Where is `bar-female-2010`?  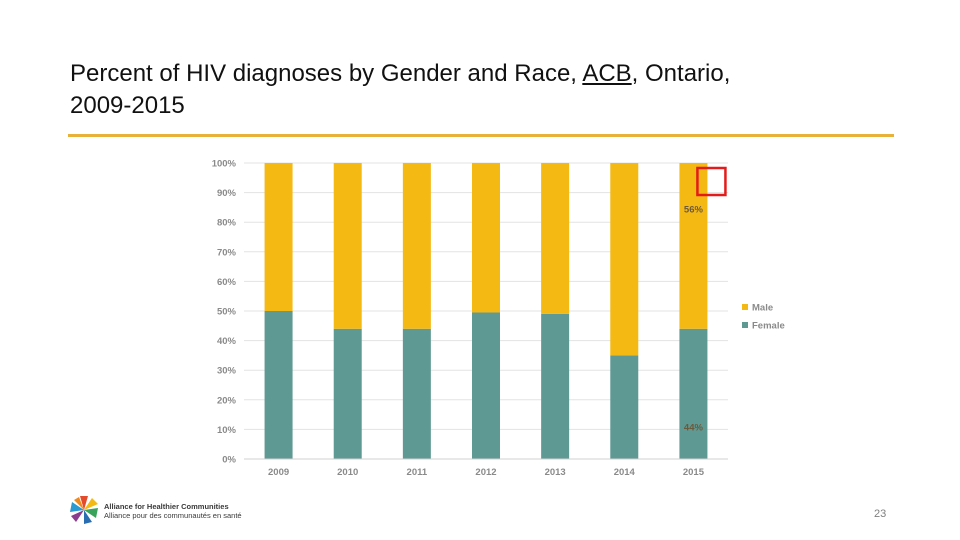 bar-female-2010 is located at coordinates (347, 393).